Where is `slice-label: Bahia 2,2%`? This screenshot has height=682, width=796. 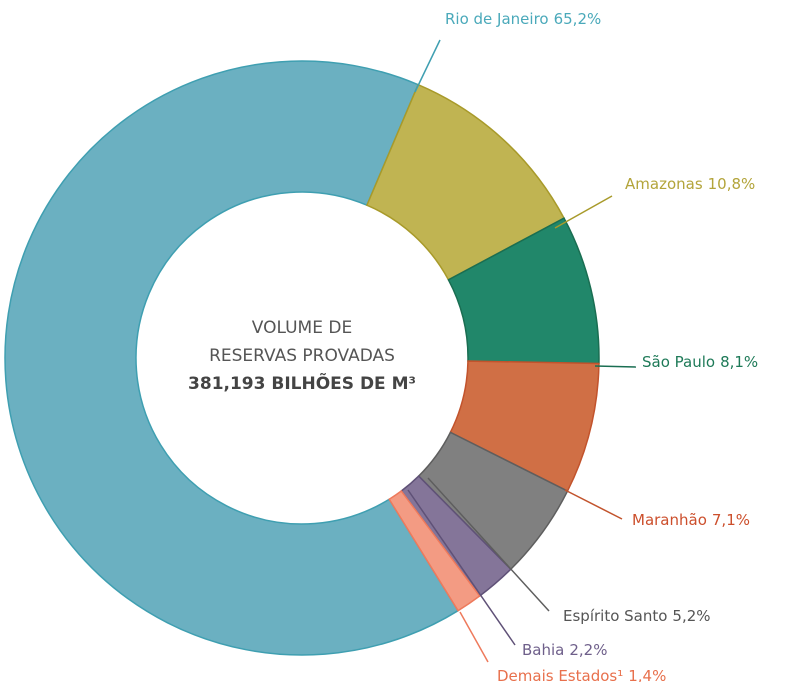
slice-label: Bahia 2,2% is located at coordinates (564, 650).